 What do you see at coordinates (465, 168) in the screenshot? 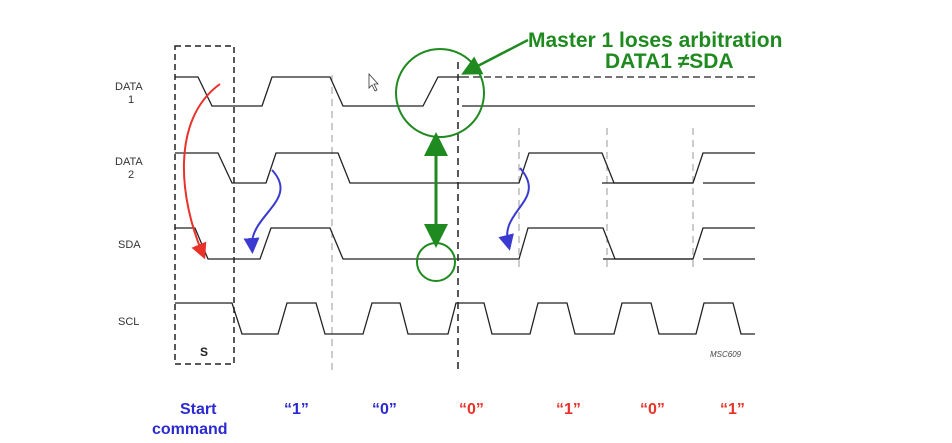
I see `waveform-data2` at bounding box center [465, 168].